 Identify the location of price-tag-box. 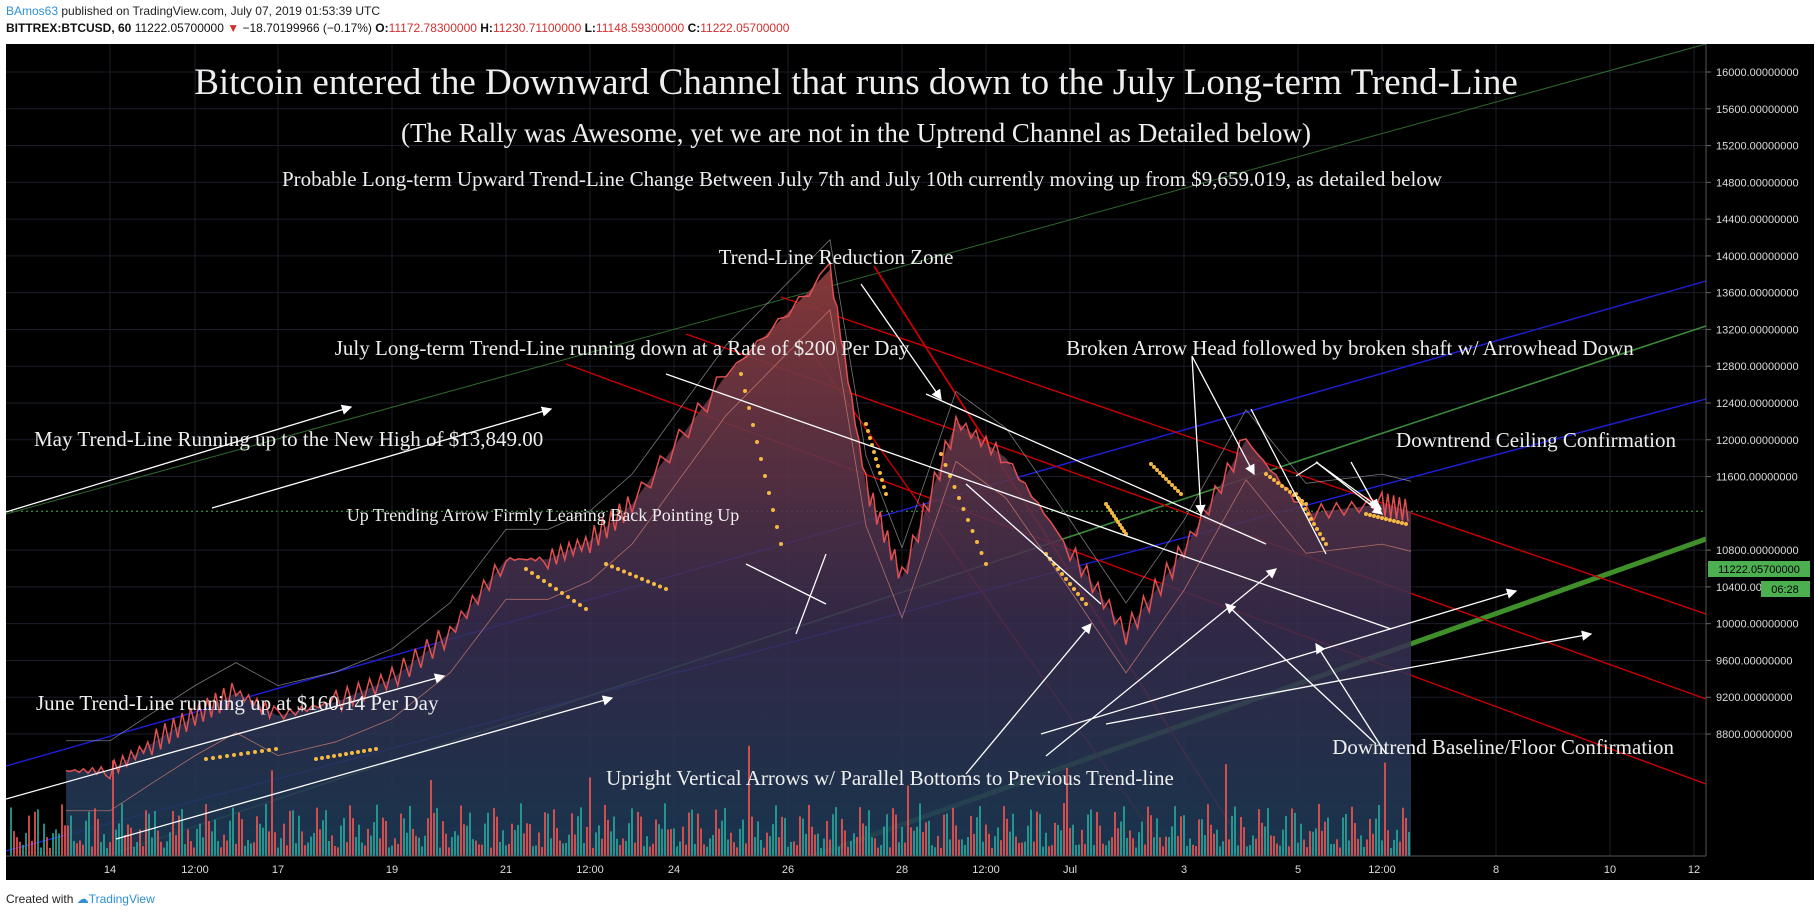
(1759, 569).